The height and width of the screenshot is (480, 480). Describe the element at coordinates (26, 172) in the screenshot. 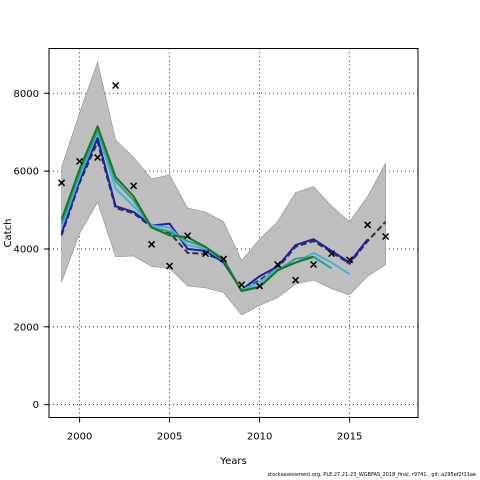

I see `y-tick-label: 6000` at that location.